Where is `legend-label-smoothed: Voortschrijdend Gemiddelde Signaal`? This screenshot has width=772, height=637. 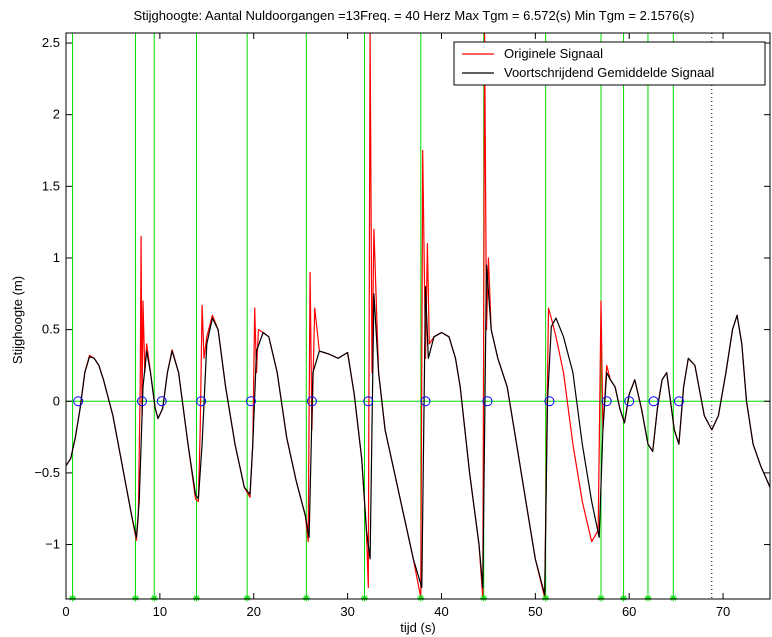 legend-label-smoothed: Voortschrijdend Gemiddelde Signaal is located at coordinates (609, 72).